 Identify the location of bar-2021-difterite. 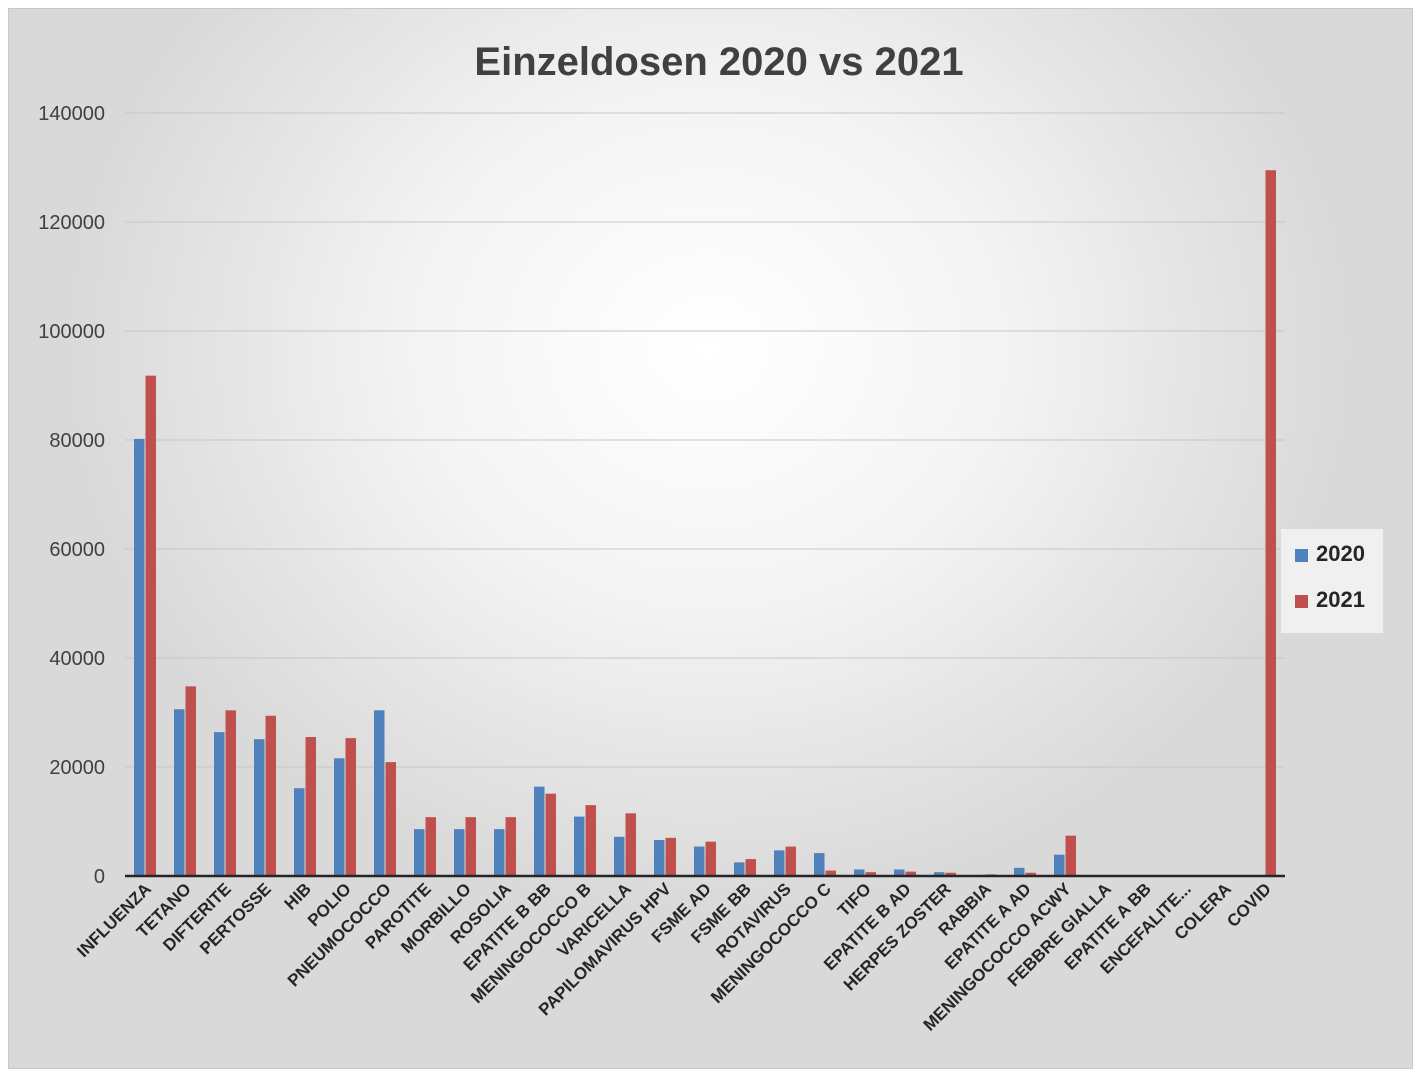
(230, 793).